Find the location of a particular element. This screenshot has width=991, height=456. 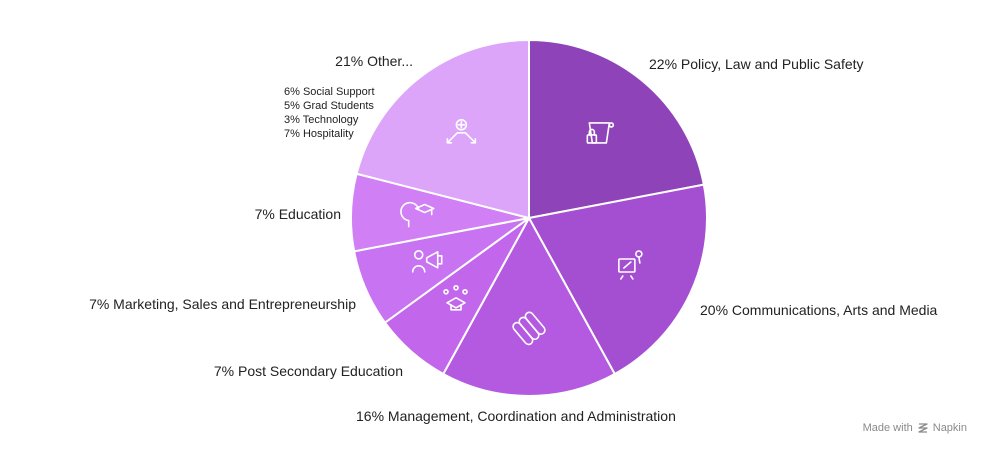

label-communications: 20% Communications, Arts and Media is located at coordinates (819, 310).